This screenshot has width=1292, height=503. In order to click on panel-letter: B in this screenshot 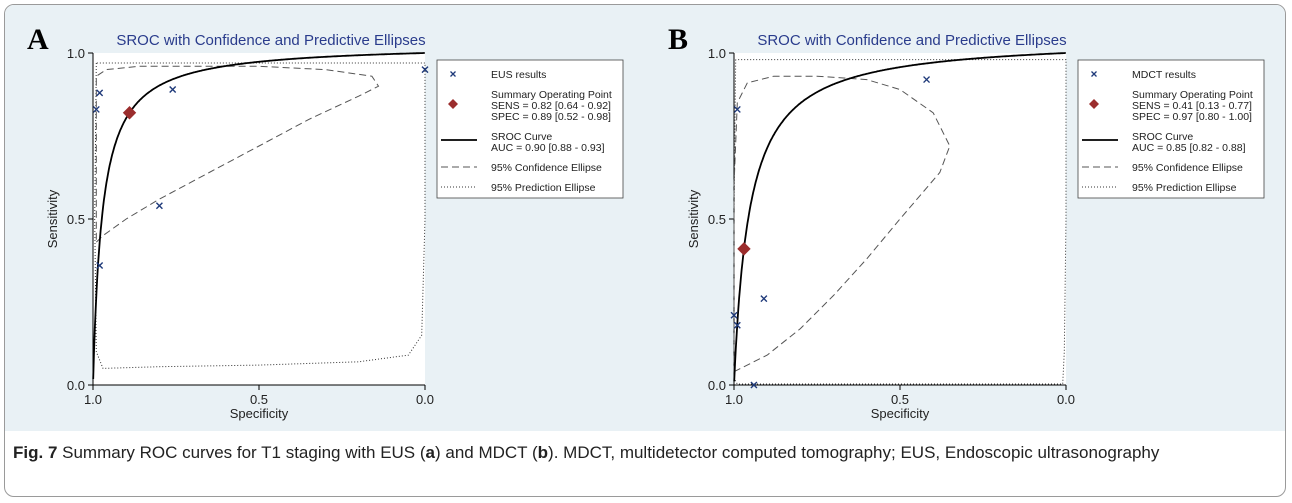, I will do `click(678, 39)`.